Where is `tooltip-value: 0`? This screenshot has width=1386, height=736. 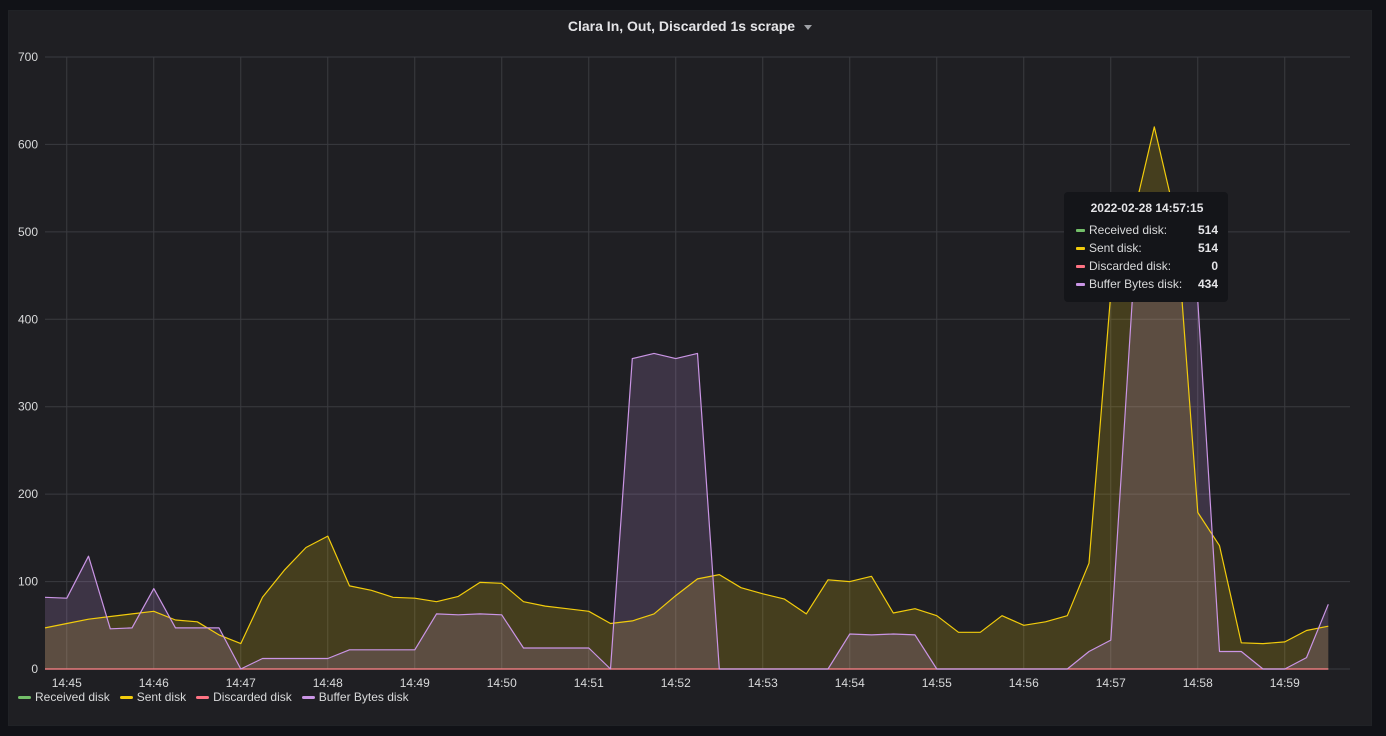
tooltip-value: 0 is located at coordinates (1214, 266).